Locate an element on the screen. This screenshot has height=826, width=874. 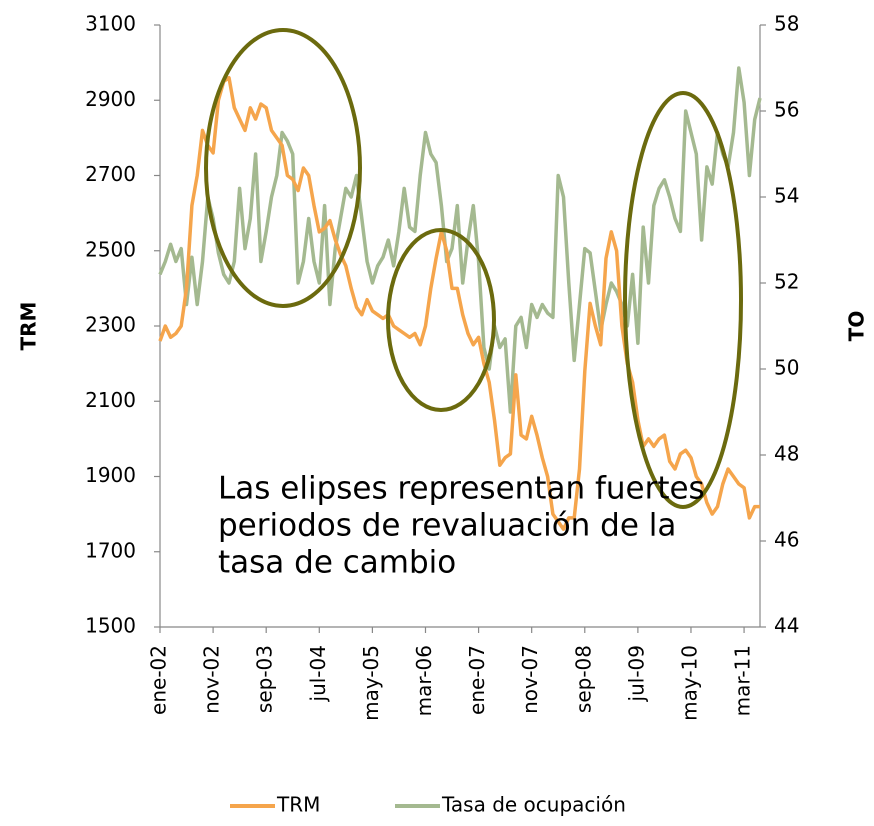
y-tick-label: 1700 is located at coordinates (110, 550).